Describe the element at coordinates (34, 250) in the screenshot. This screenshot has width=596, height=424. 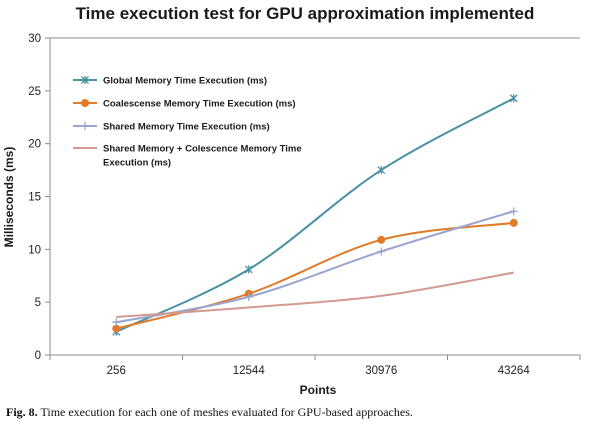
I see `y-tick-label: 10` at that location.